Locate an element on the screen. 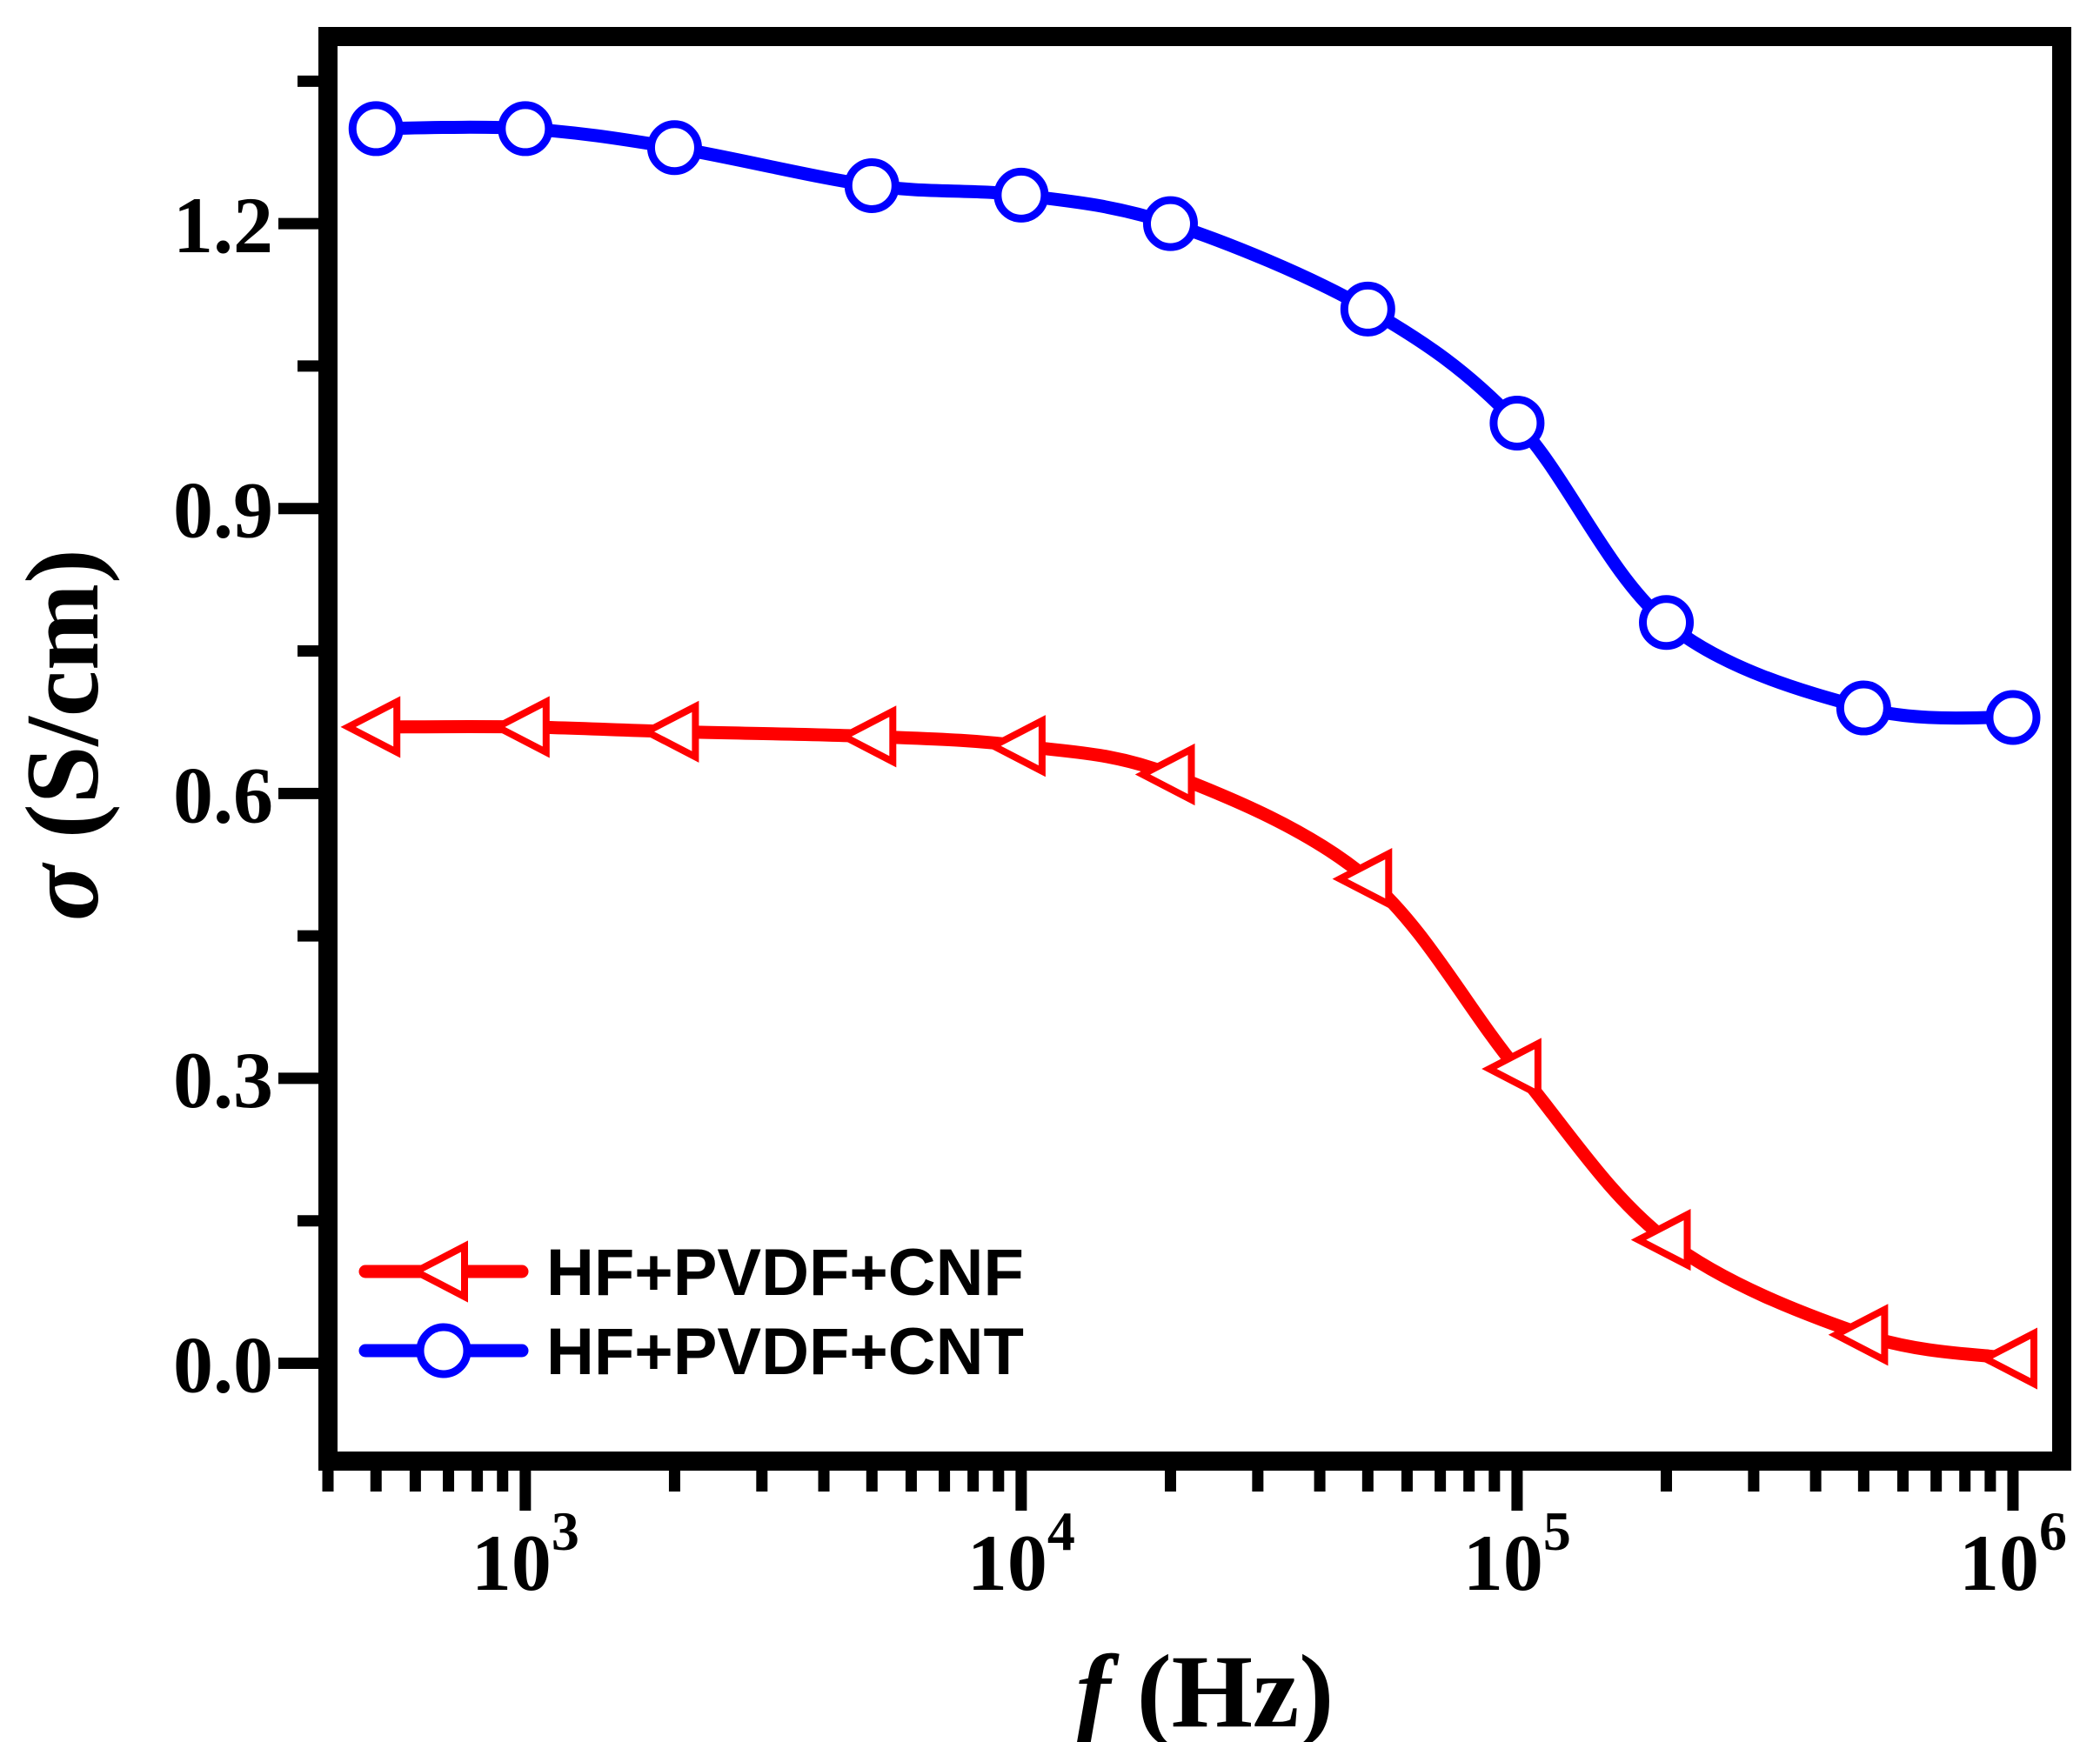  legend-label-hf-pvdf-cnf: HF+PVDF+CNF is located at coordinates (785, 1273).